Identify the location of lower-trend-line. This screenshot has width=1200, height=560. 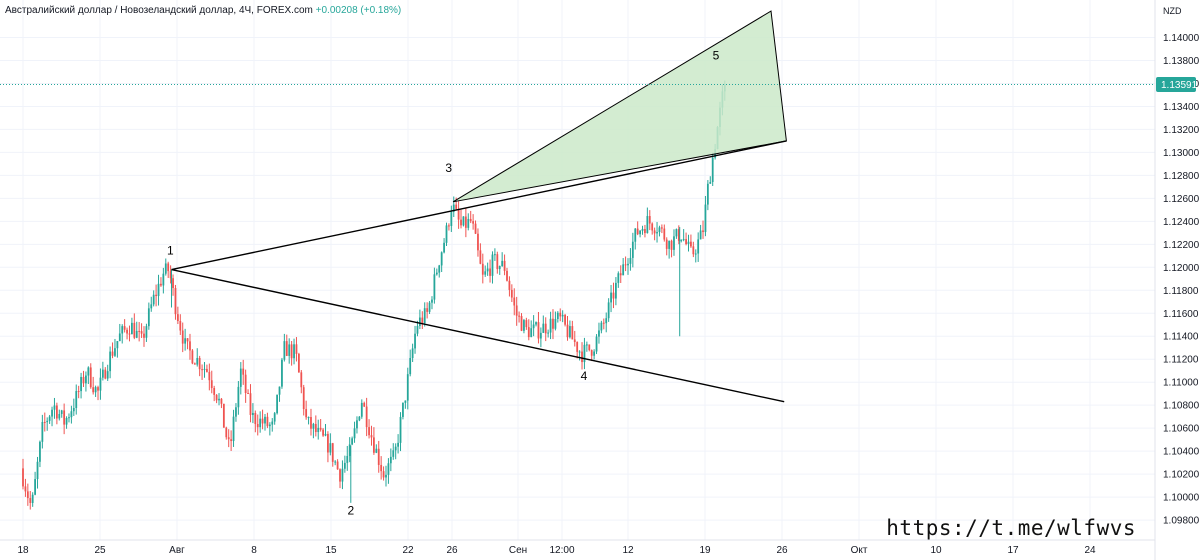
(478, 335).